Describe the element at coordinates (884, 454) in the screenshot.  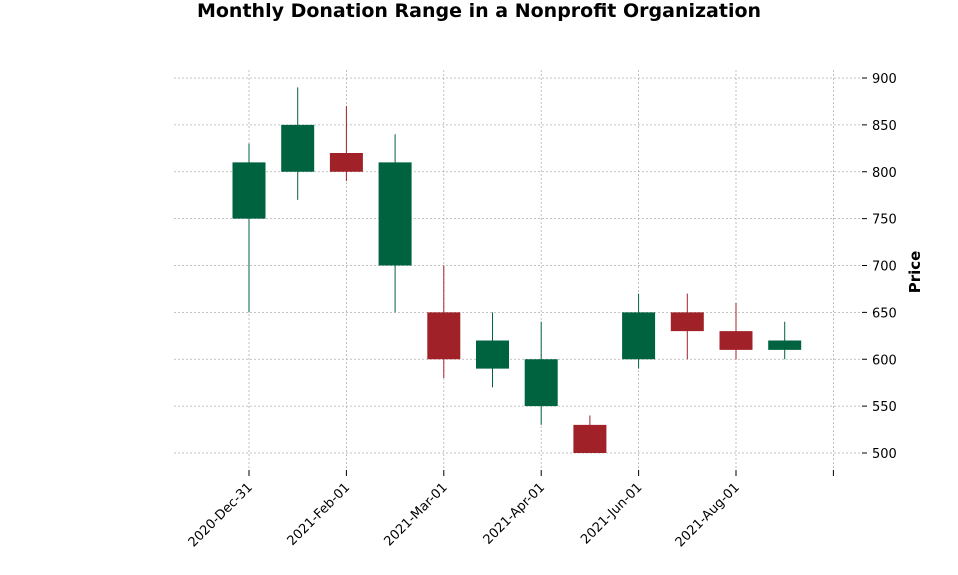
I see `y-tick-label: 500` at that location.